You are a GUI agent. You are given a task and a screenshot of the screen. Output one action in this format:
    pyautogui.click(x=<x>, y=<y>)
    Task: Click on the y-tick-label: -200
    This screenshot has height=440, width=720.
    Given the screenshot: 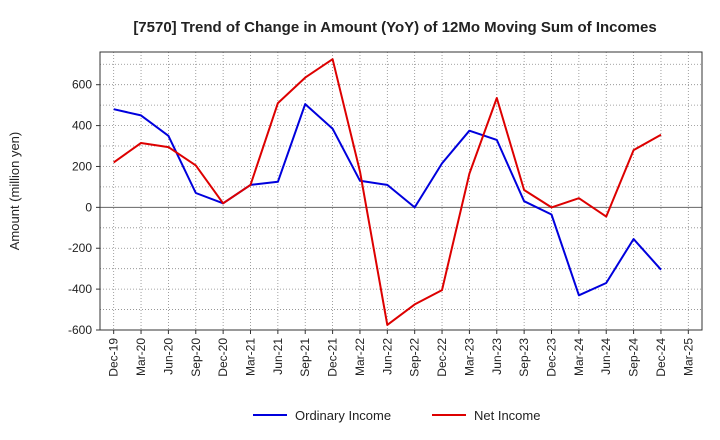 What is the action you would take?
    pyautogui.click(x=80, y=248)
    